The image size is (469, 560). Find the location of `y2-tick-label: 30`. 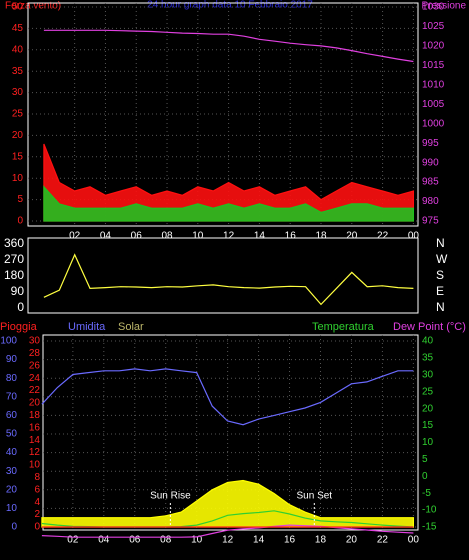

y2-tick-label: 30 is located at coordinates (428, 374).